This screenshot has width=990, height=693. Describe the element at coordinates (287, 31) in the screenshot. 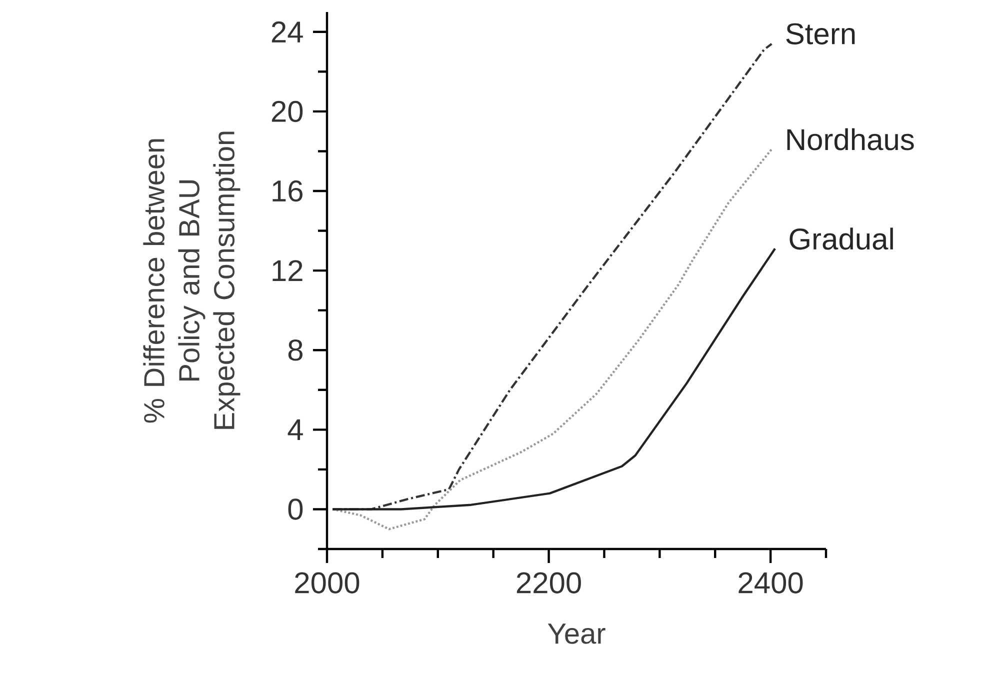

I see `y-tick-label: 24` at that location.